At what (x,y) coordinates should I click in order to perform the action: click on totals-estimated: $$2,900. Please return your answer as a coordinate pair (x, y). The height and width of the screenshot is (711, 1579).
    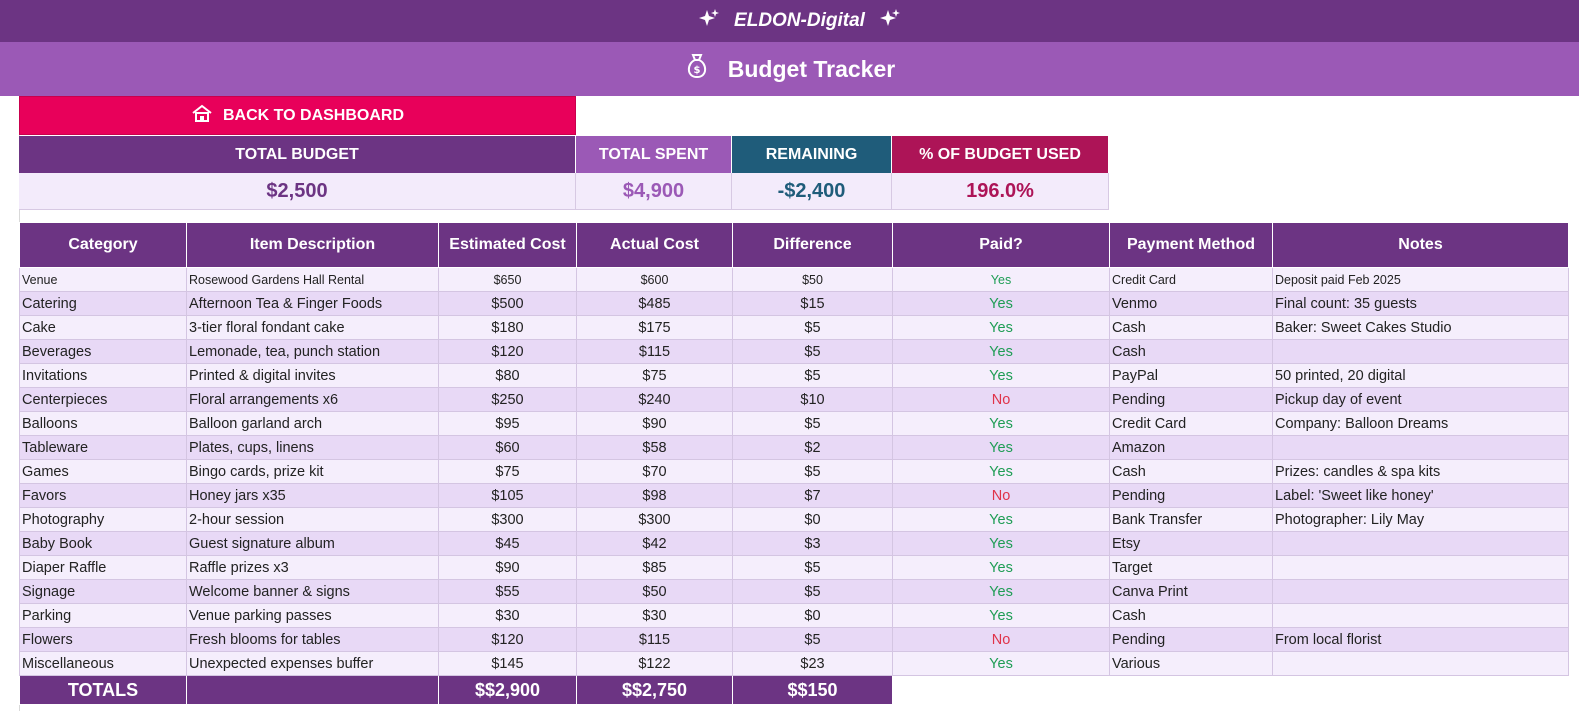
    Looking at the image, I should click on (507, 690).